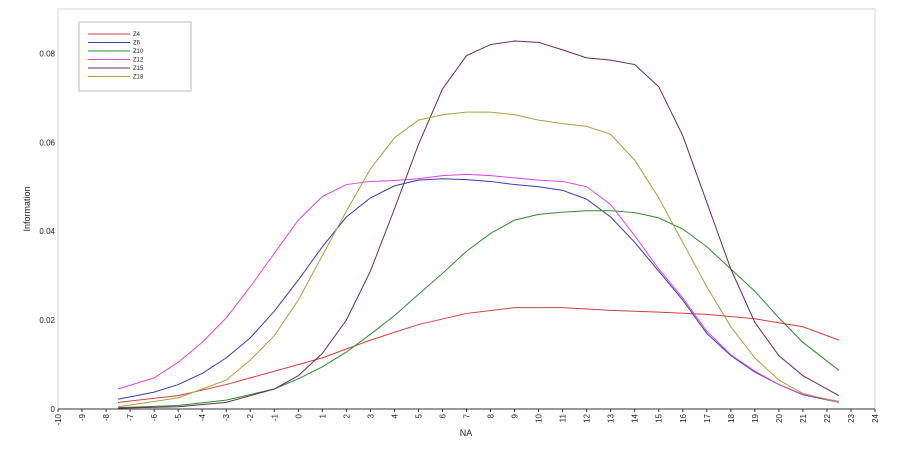 The height and width of the screenshot is (449, 900). What do you see at coordinates (47, 53) in the screenshot?
I see `y-tick-label: 0.08` at bounding box center [47, 53].